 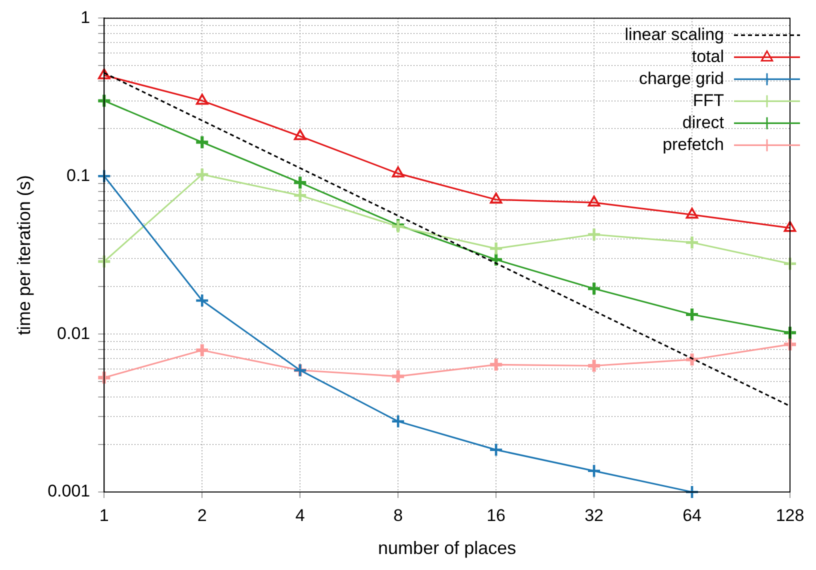 What do you see at coordinates (693, 144) in the screenshot?
I see `legend-label: prefetch` at bounding box center [693, 144].